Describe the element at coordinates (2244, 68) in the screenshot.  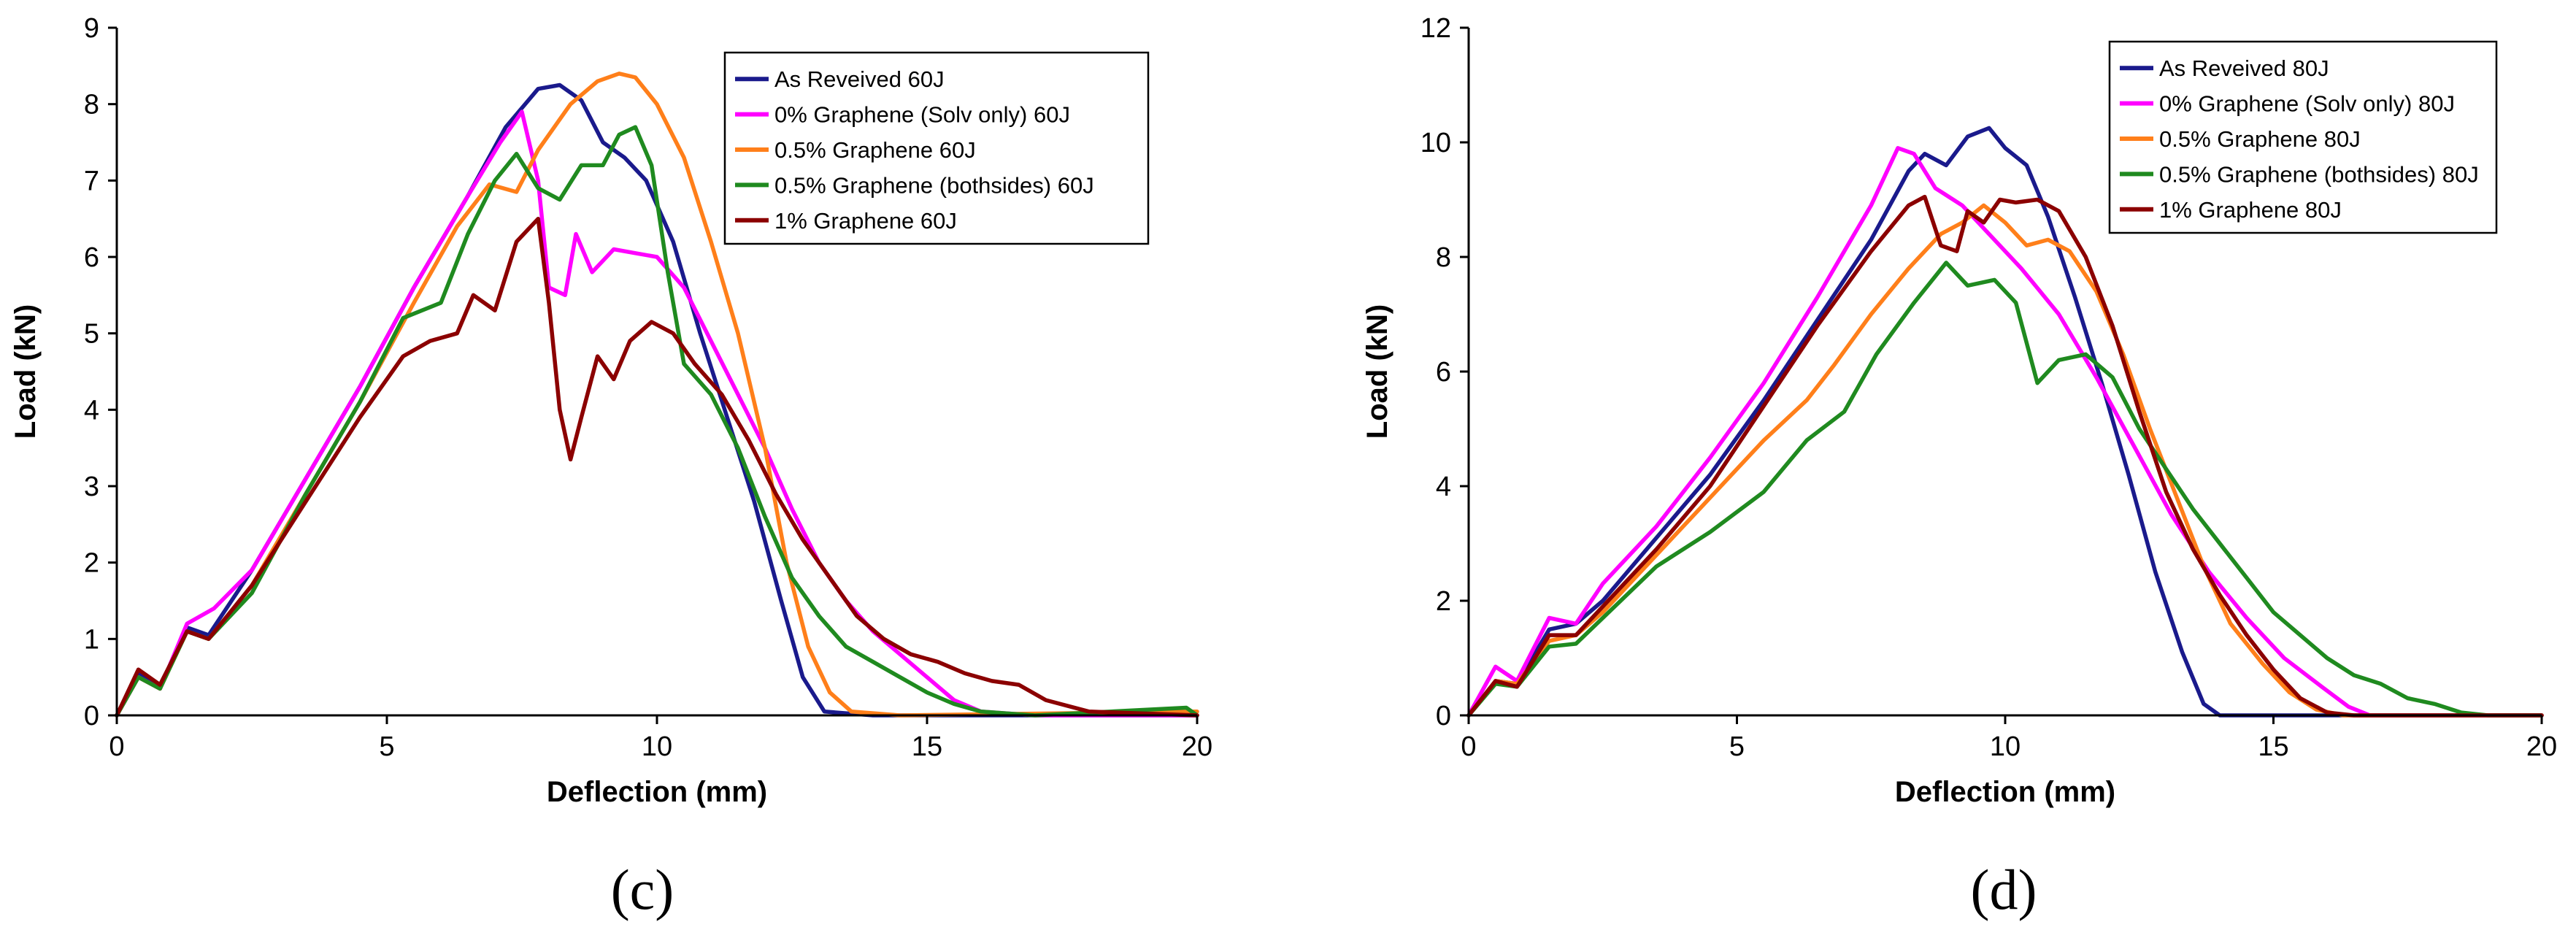
I see `legend-entry-0: As Reveived 80J` at that location.